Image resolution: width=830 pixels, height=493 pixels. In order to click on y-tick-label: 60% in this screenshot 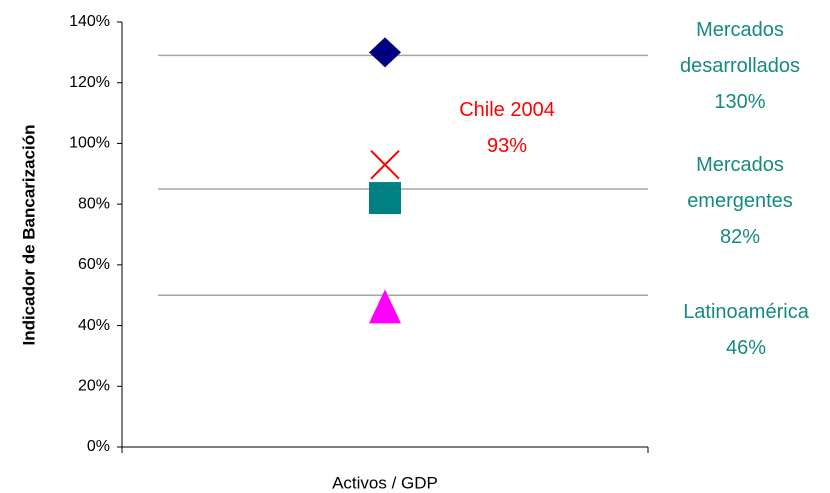, I will do `click(94, 264)`.